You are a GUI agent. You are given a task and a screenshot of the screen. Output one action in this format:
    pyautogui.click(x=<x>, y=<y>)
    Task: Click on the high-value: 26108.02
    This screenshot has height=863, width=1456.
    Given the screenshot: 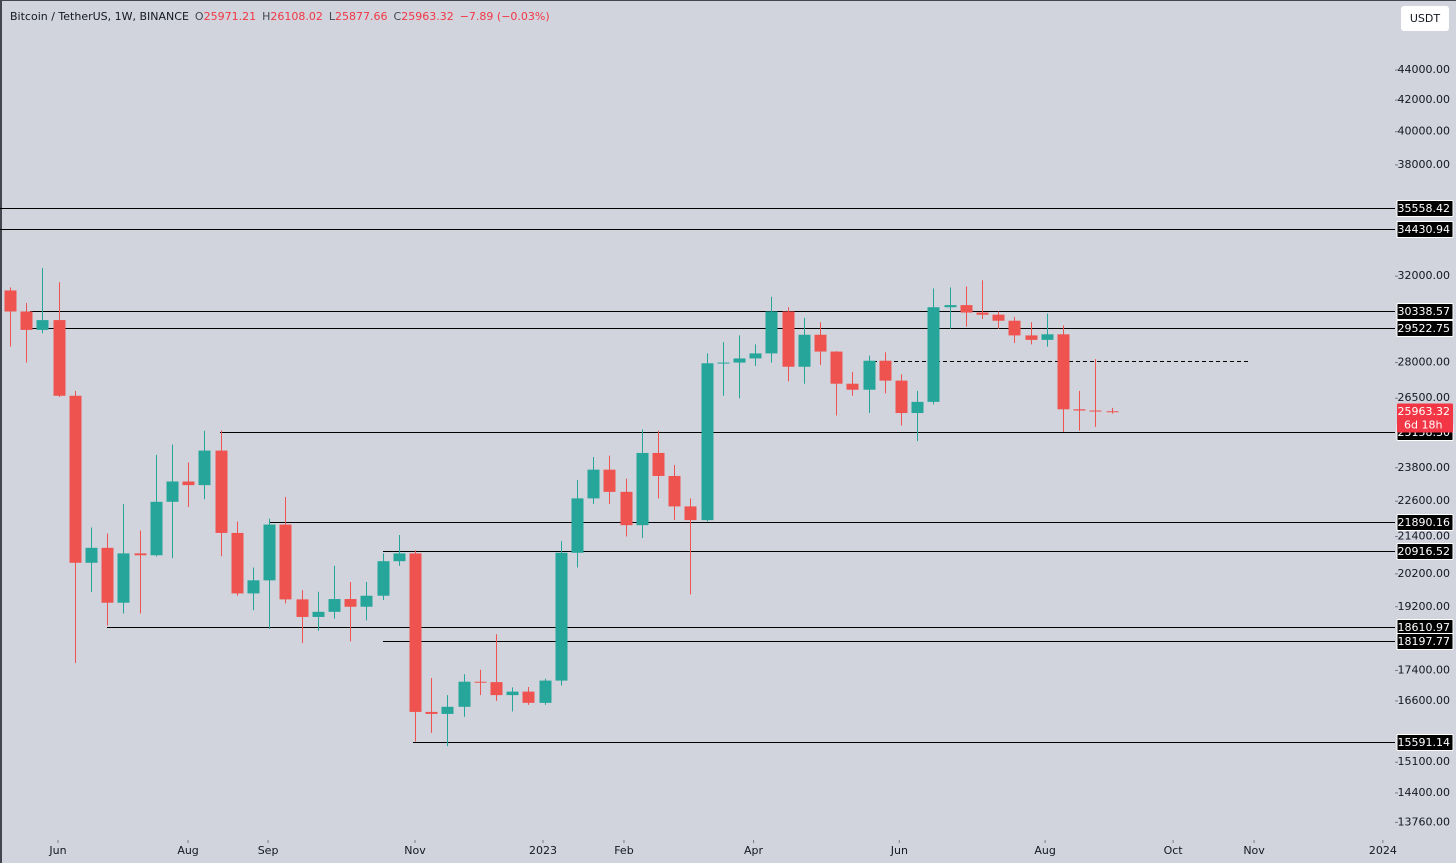 What is the action you would take?
    pyautogui.click(x=296, y=16)
    